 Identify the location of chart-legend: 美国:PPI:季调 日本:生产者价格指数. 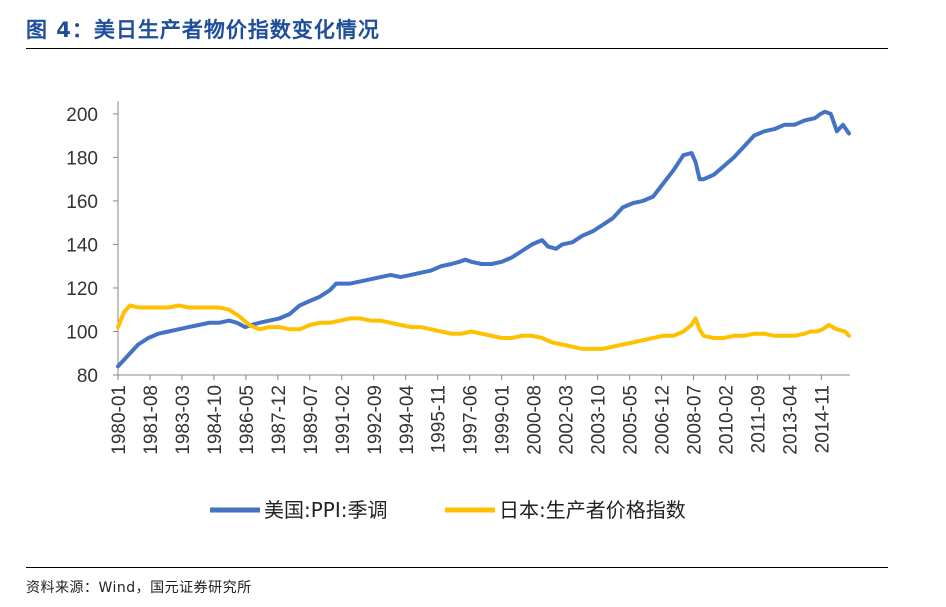
(448, 510).